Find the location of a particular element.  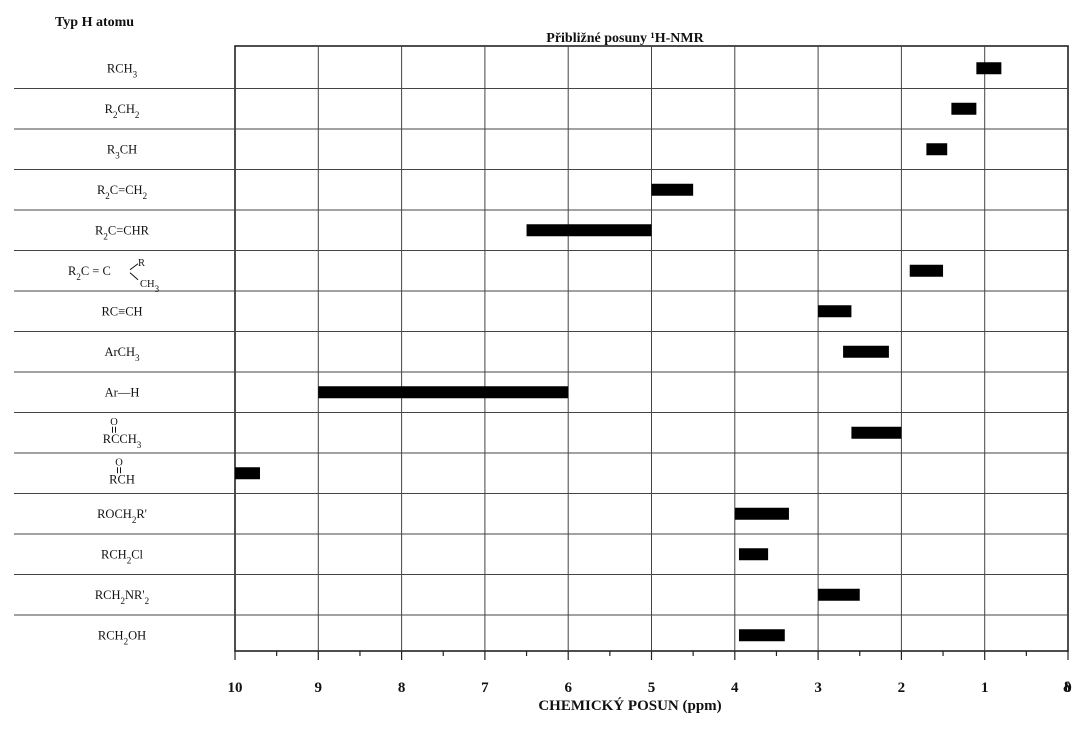

row-label-group: RCCH3 O is located at coordinates (122, 433).